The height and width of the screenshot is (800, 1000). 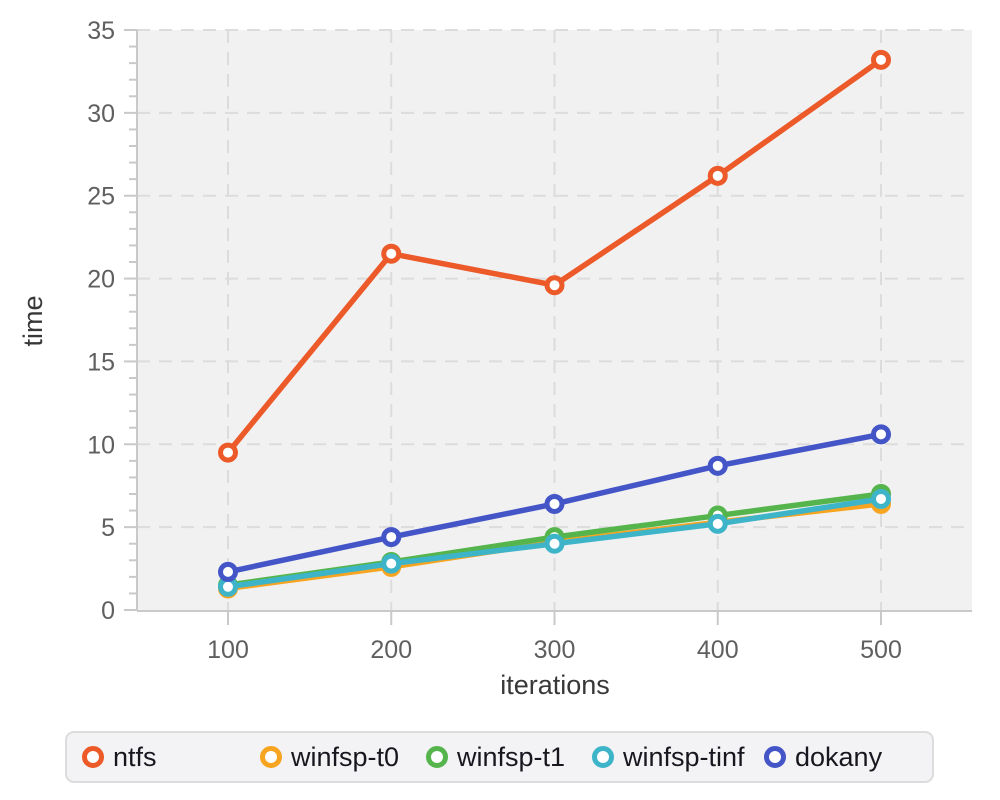 What do you see at coordinates (839, 756) in the screenshot?
I see `legend-label: dokany` at bounding box center [839, 756].